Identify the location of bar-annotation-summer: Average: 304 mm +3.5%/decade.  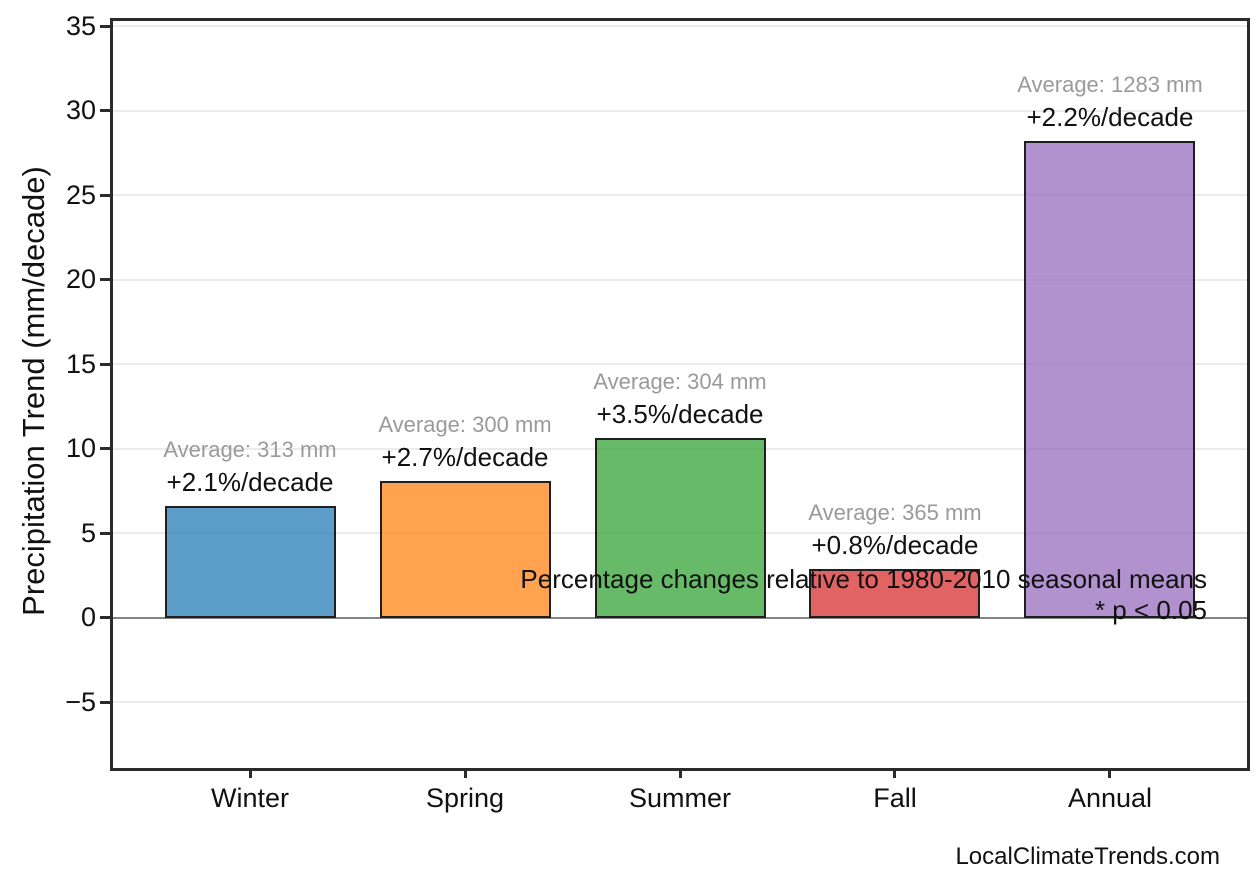
(679, 398).